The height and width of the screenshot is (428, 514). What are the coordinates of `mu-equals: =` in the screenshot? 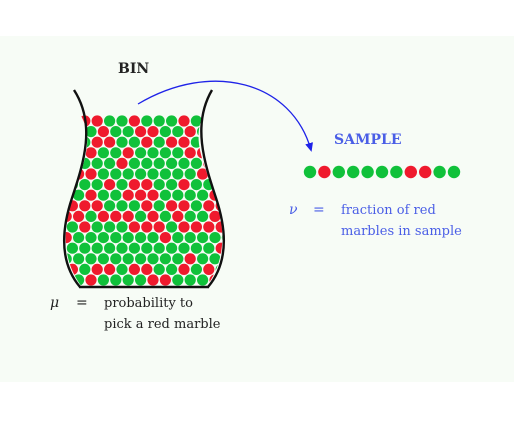 It's located at (82, 303).